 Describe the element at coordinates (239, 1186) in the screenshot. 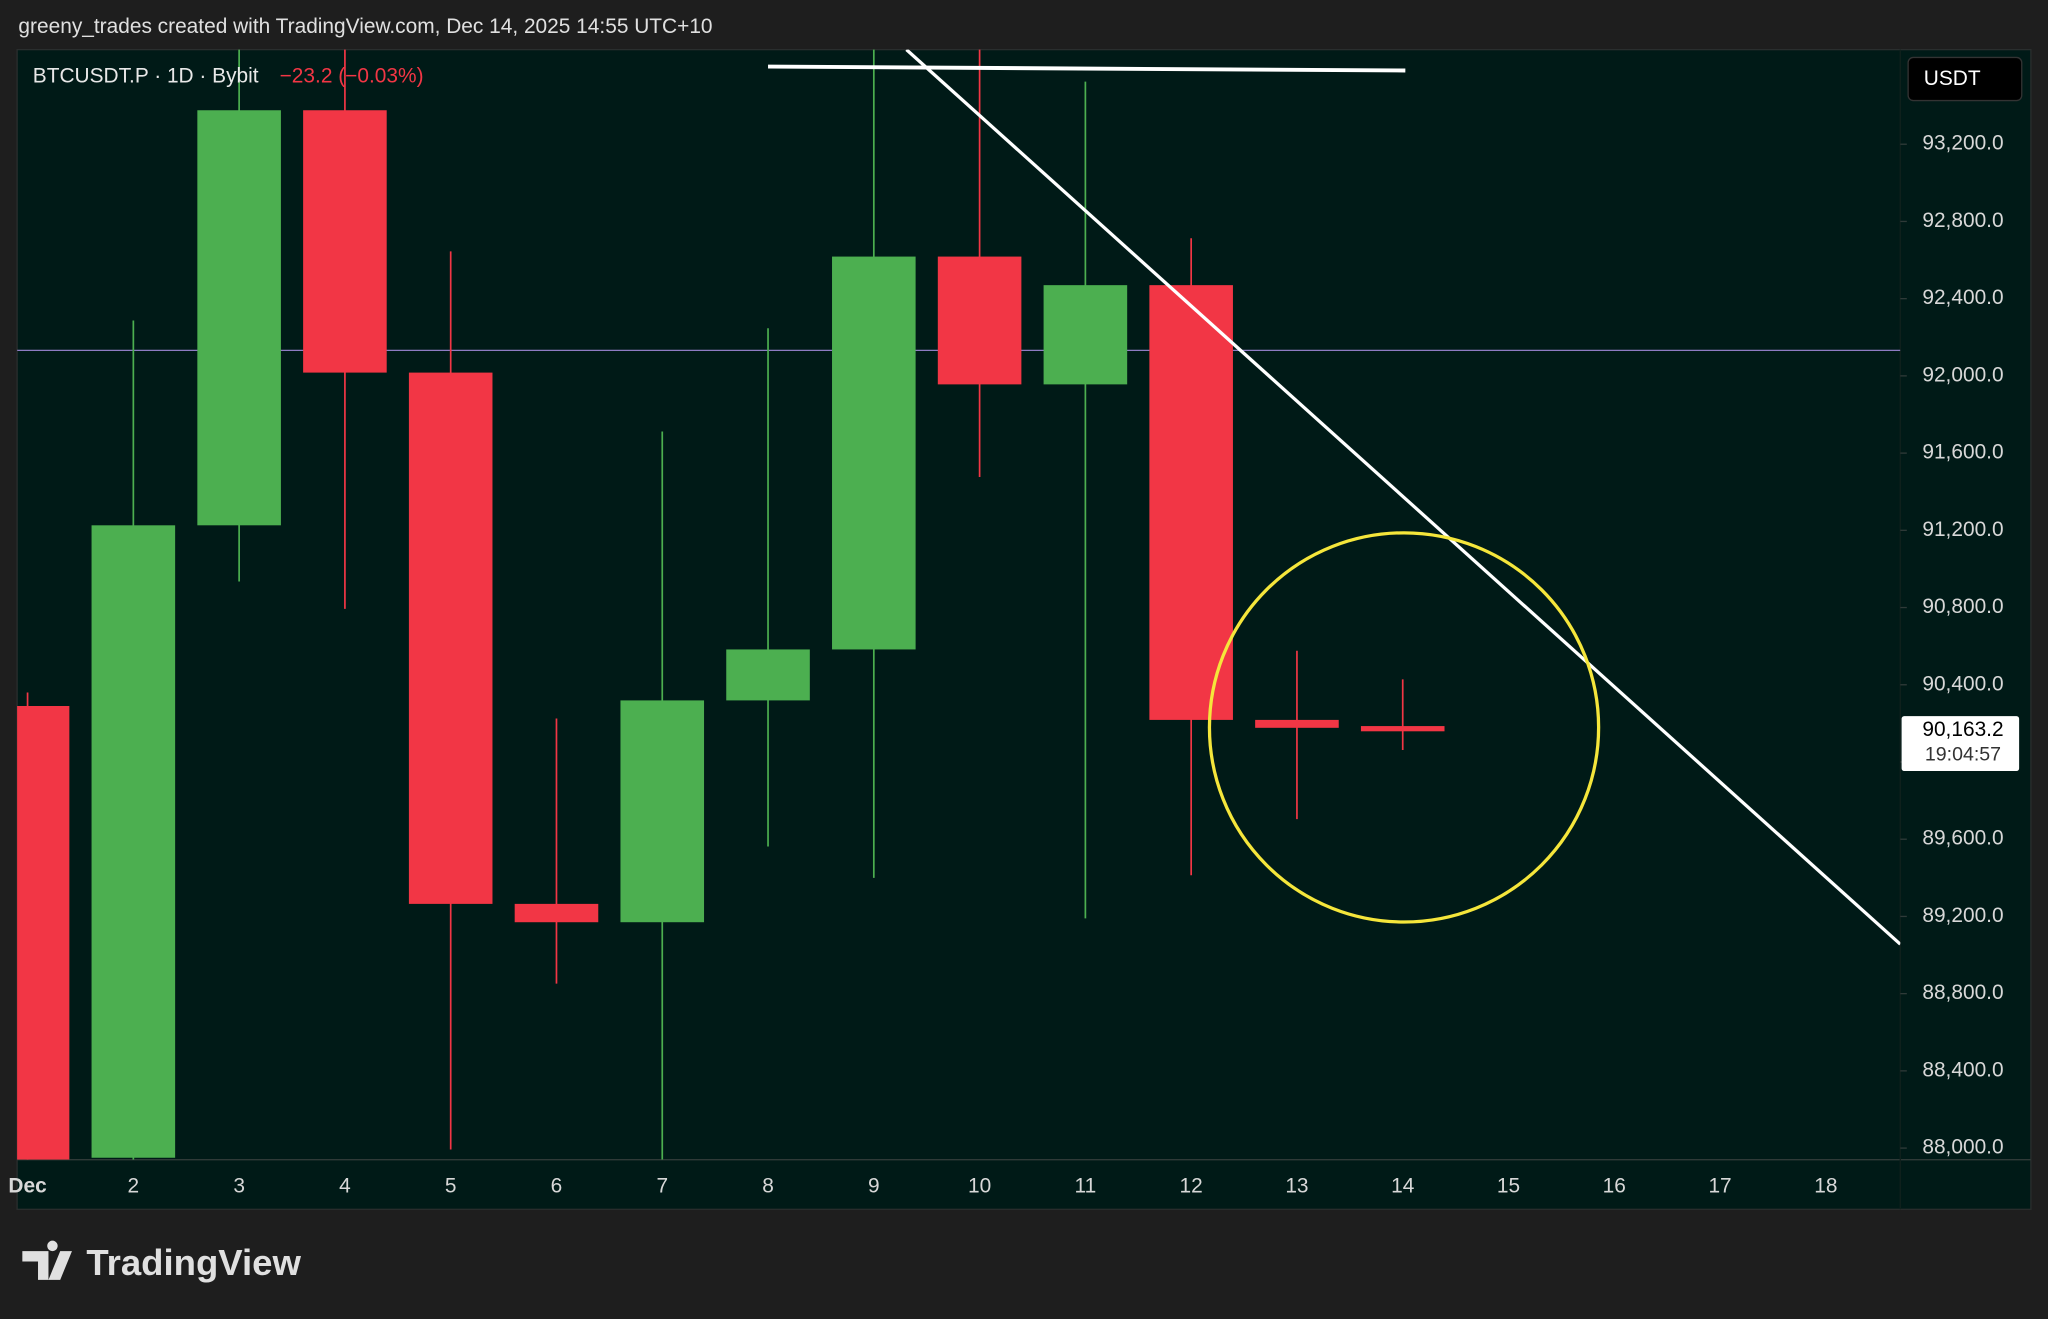

I see `x-tick-label: 3` at that location.